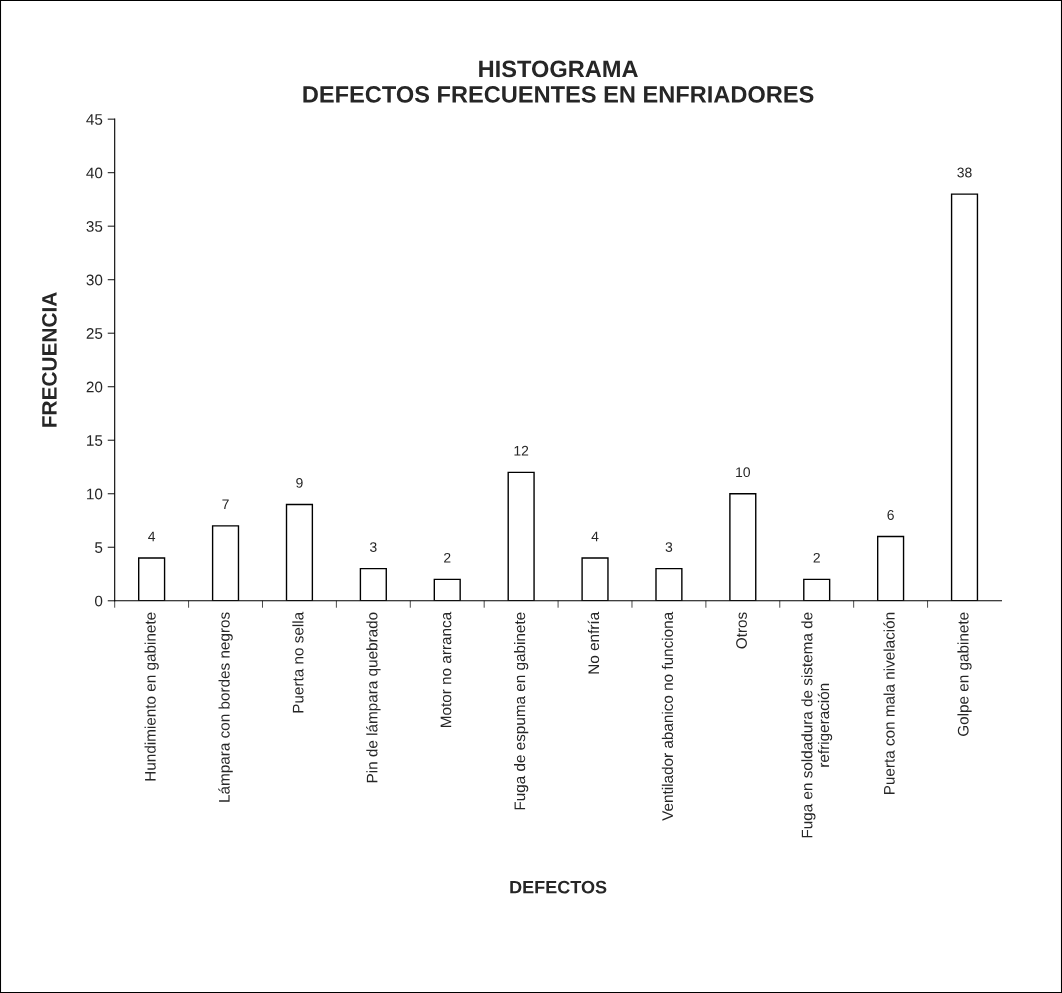 This screenshot has width=1062, height=993. Describe the element at coordinates (151, 696) in the screenshot. I see `x-tick-label: Hundimiento en gabinete` at that location.